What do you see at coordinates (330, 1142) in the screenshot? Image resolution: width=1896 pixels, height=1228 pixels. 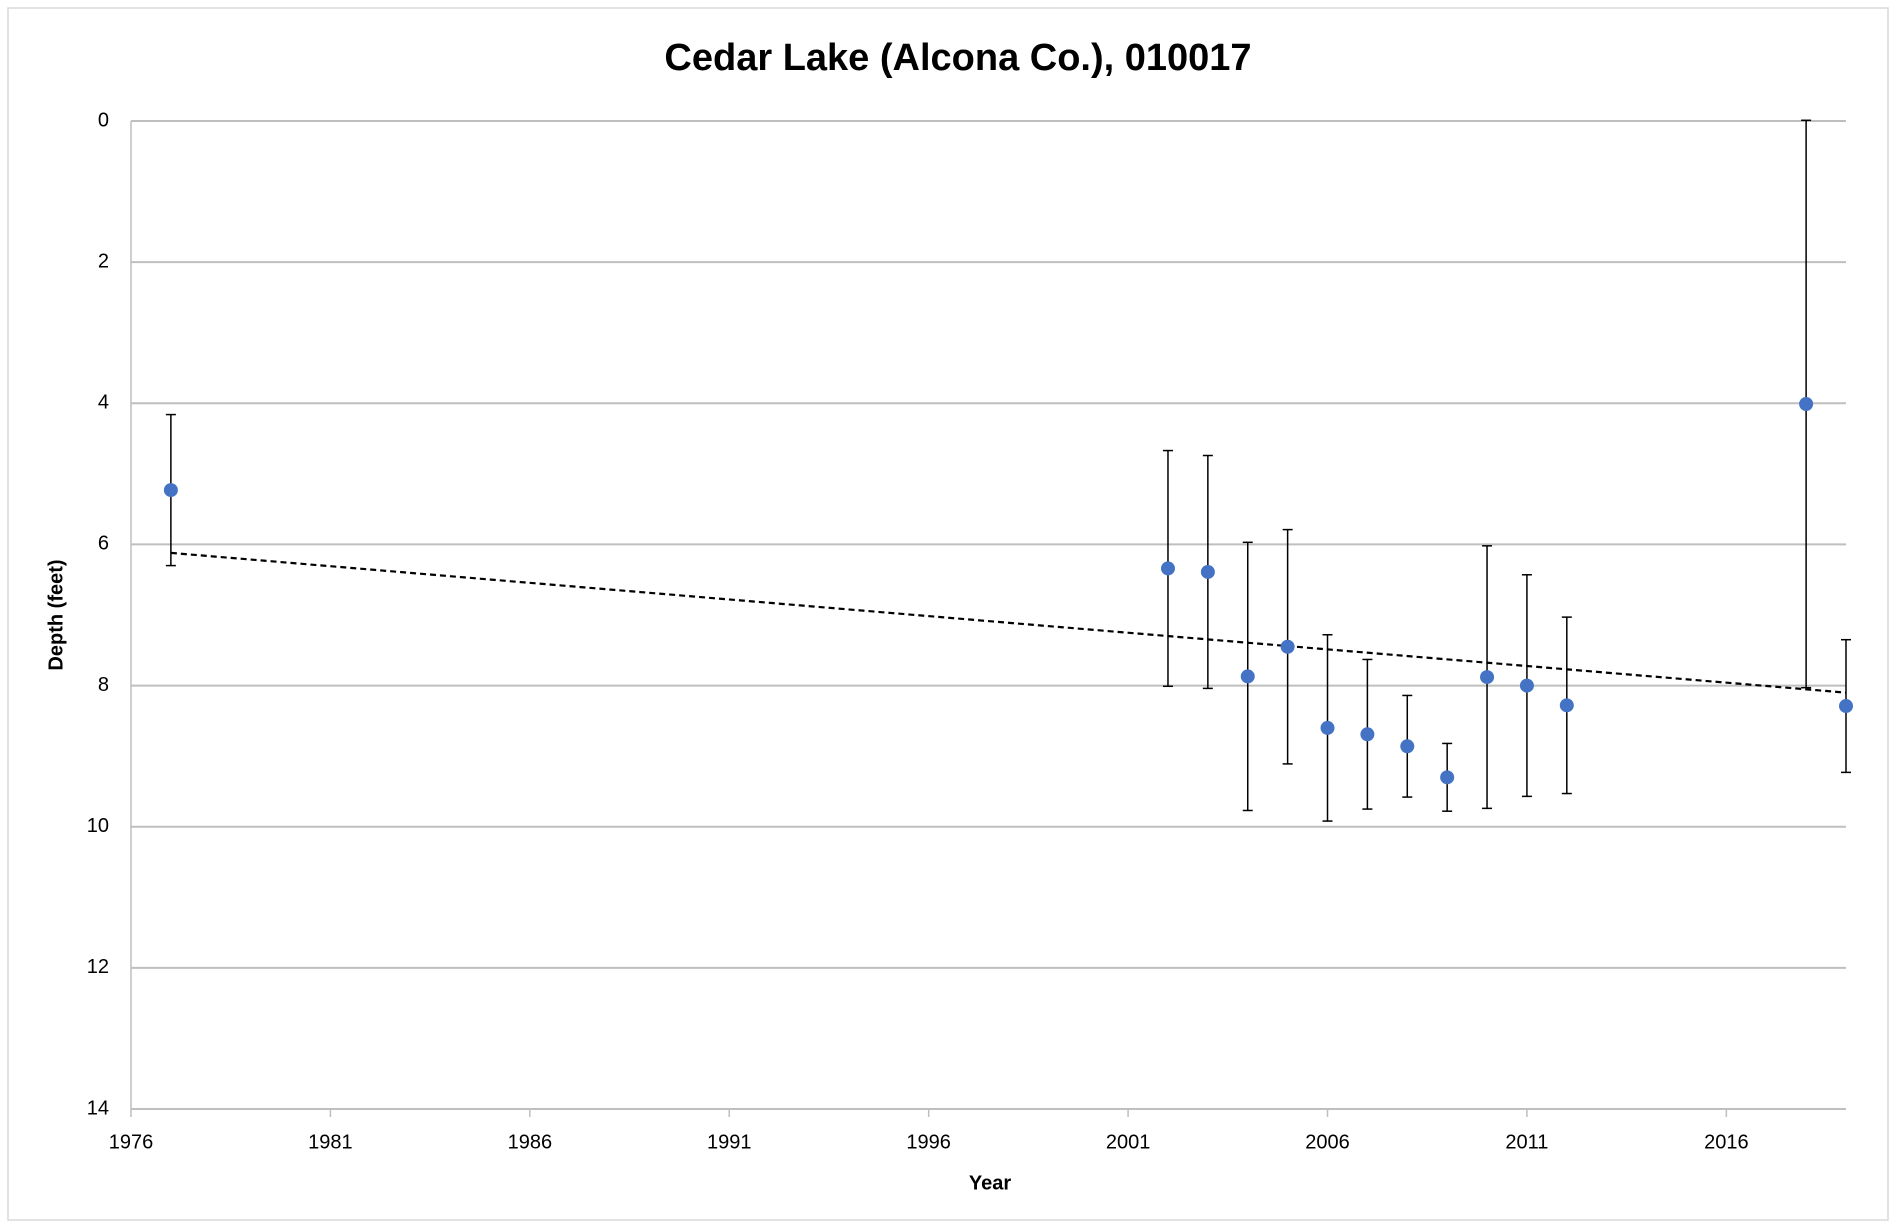 I see `x-tick-label: 1981` at bounding box center [330, 1142].